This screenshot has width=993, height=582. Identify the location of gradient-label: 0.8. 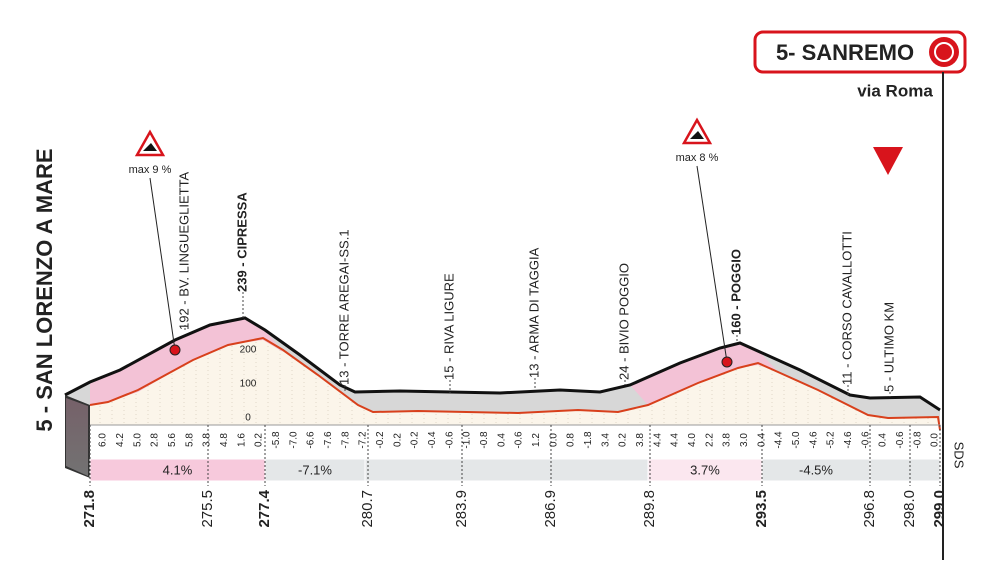
(571, 440).